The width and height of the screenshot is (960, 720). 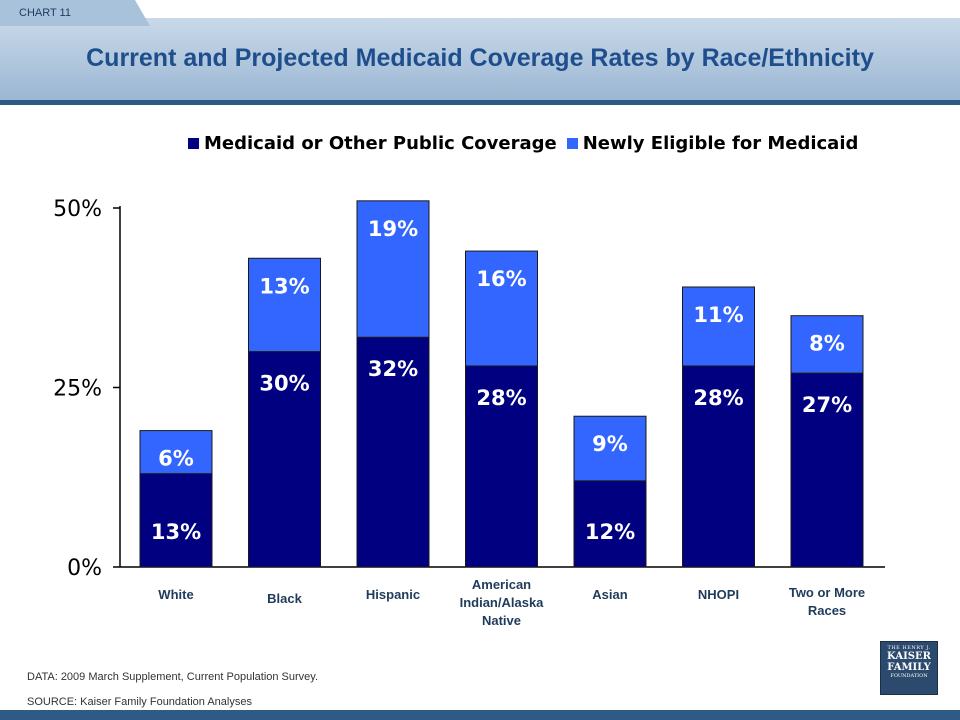 What do you see at coordinates (827, 592) in the screenshot?
I see `x-category-label-line: Two or More` at bounding box center [827, 592].